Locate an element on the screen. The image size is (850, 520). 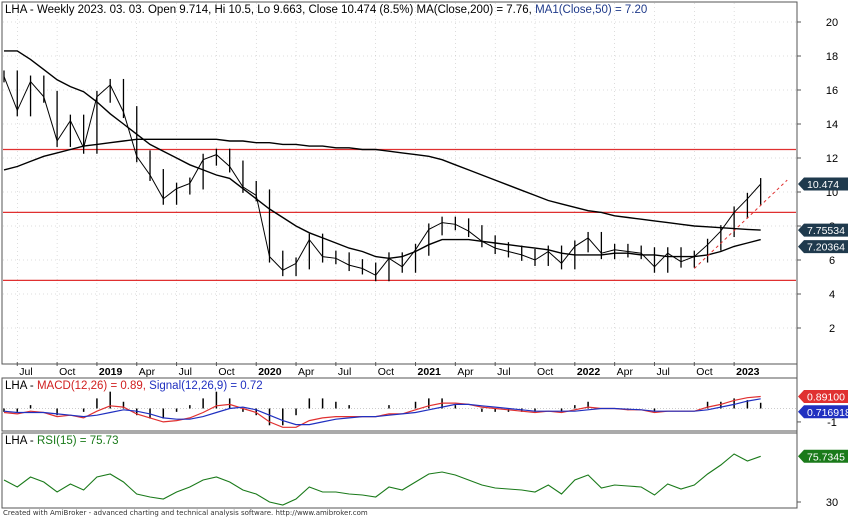
signal-line is located at coordinates (382, 412).